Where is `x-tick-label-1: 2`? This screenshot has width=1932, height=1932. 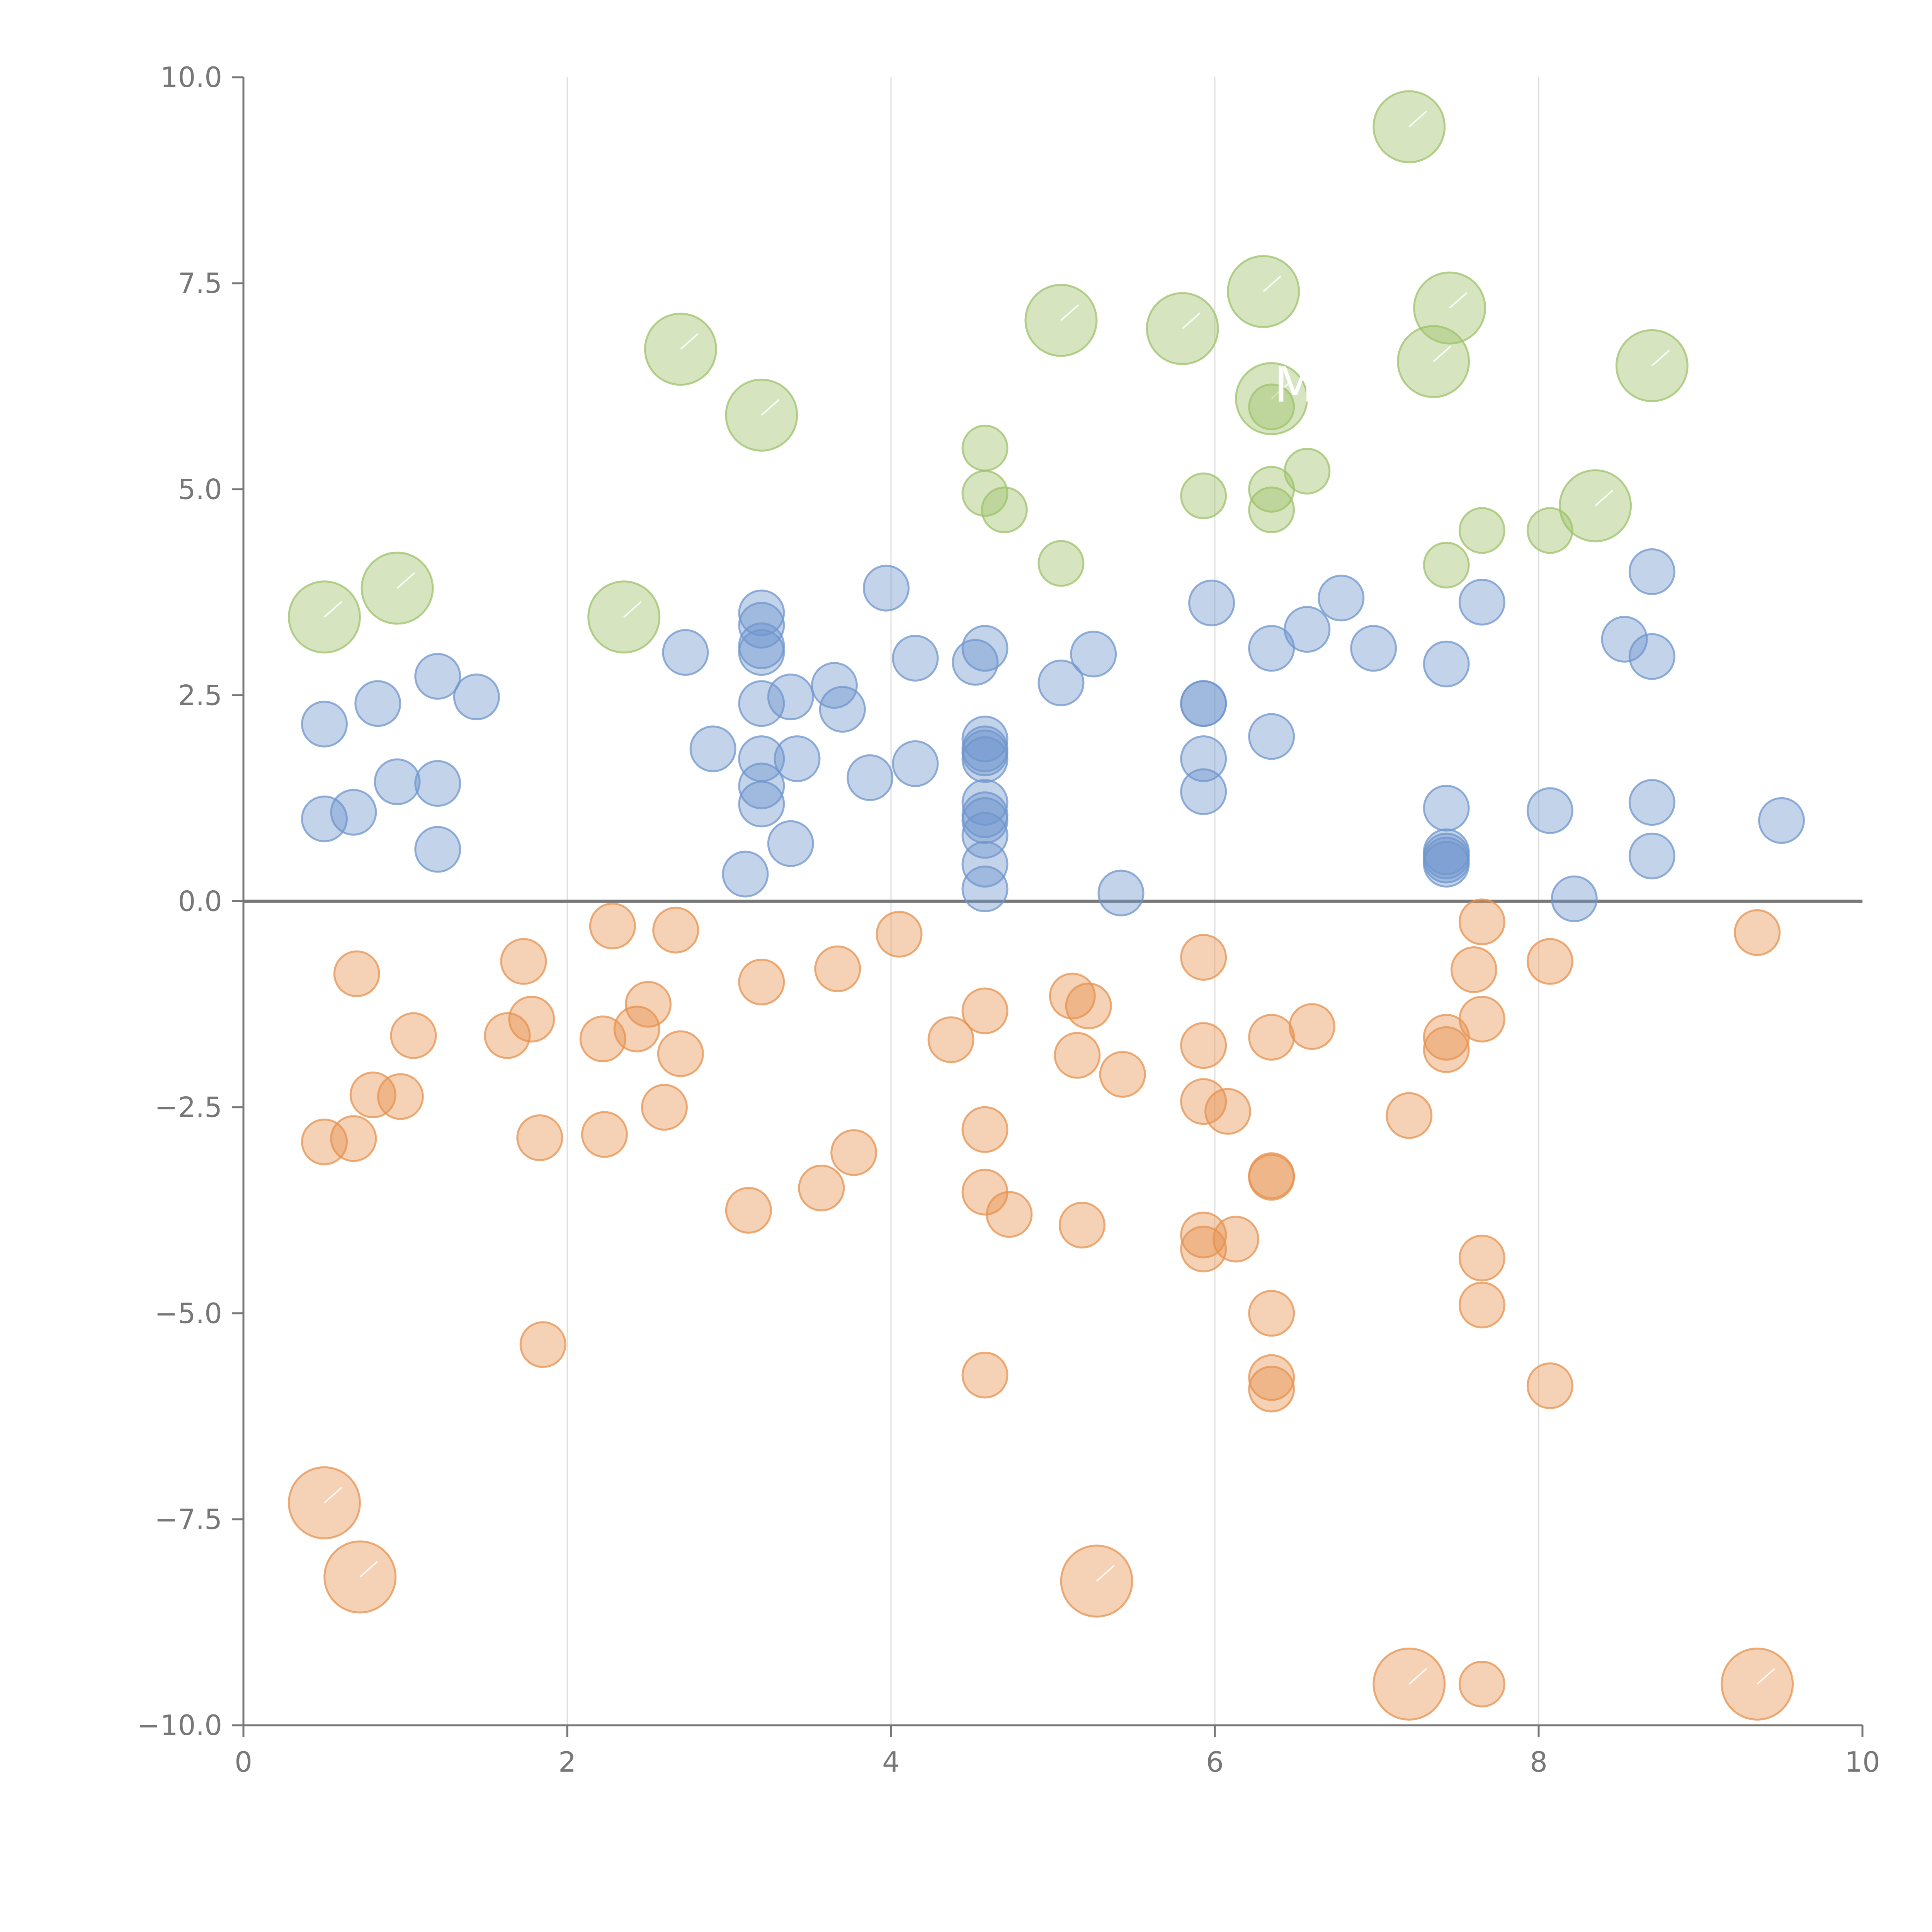
x-tick-label-1: 2 is located at coordinates (567, 1762).